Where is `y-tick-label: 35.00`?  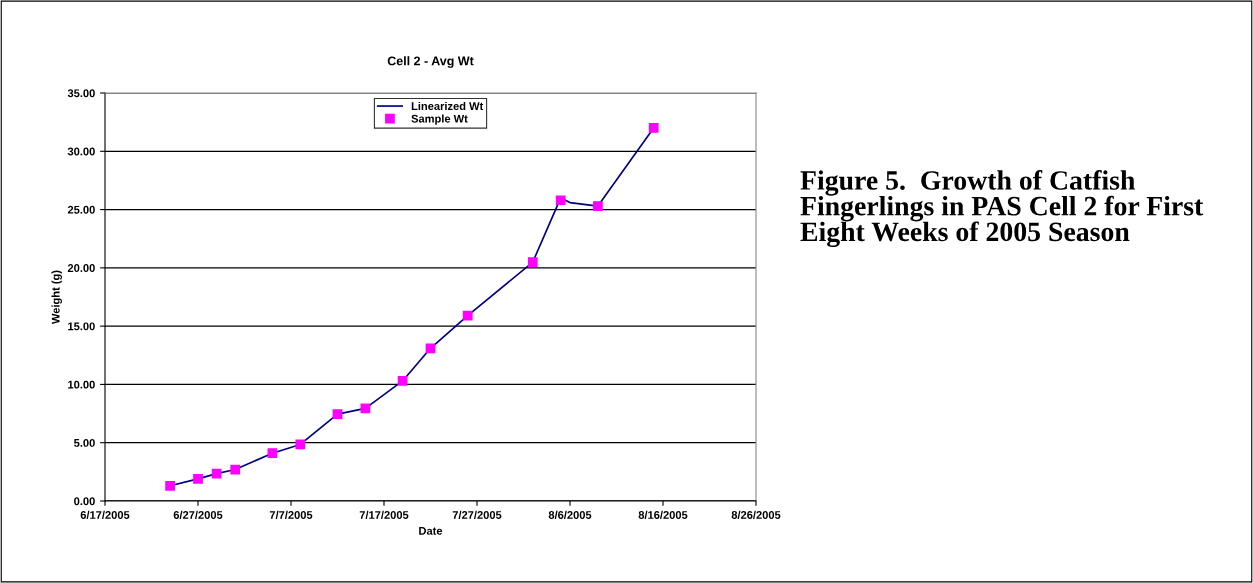
y-tick-label: 35.00 is located at coordinates (81, 93).